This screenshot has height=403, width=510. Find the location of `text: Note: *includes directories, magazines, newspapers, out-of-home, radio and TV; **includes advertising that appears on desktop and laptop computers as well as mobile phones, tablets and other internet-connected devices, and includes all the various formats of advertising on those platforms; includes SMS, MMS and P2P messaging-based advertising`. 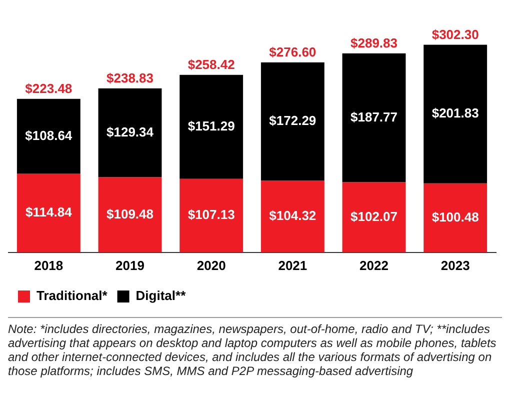

text: Note: *includes directories, magazines, newspapers, out-of-home, radio and TV; **includes advertising that appears on desktop and laptop computers as well as mobile phones, tablets and other internet-connected devices, and includes all the various formats of advertising on those platforms; includes SMS, MMS and P2P messaging-based advertising is located at coordinates (253, 350).